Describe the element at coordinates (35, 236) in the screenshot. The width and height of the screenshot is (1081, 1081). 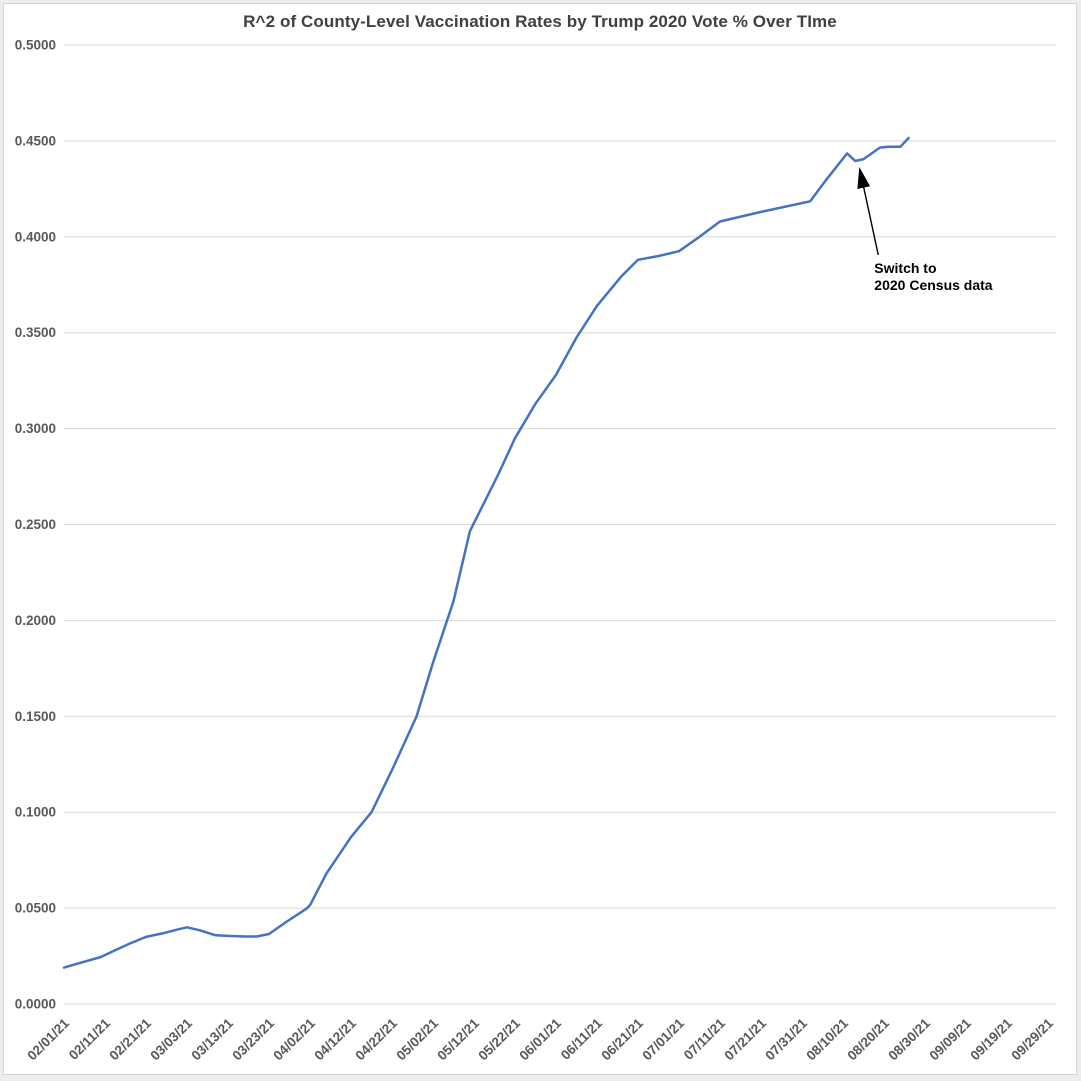
I see `y-axis-tick-label: 0.4000` at that location.